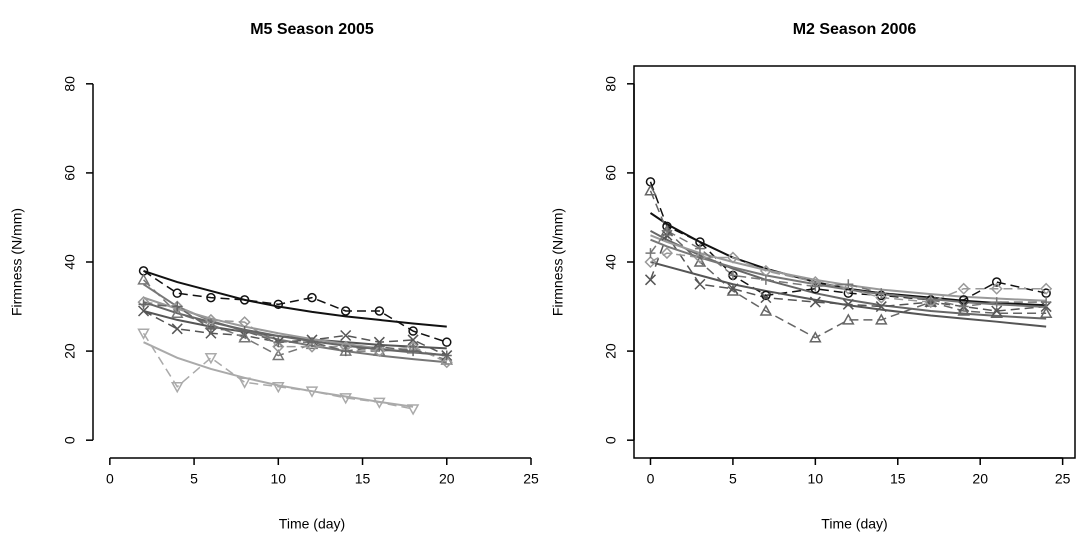  Describe the element at coordinates (611, 173) in the screenshot. I see `y-tick-label: 60` at that location.